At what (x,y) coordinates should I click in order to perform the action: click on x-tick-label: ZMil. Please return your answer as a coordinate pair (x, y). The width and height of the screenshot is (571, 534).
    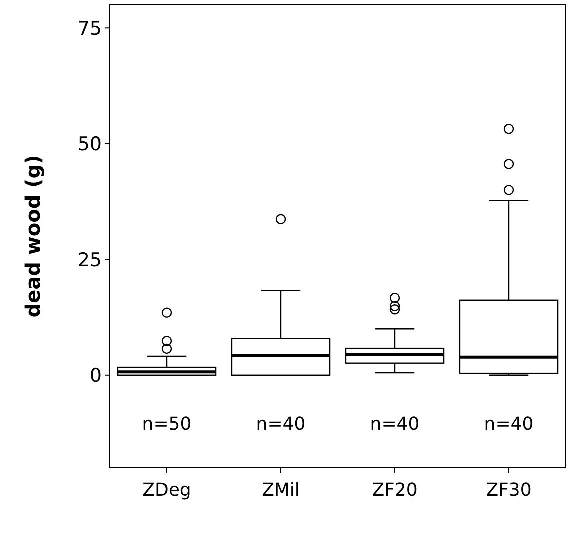
    Looking at the image, I should click on (281, 490).